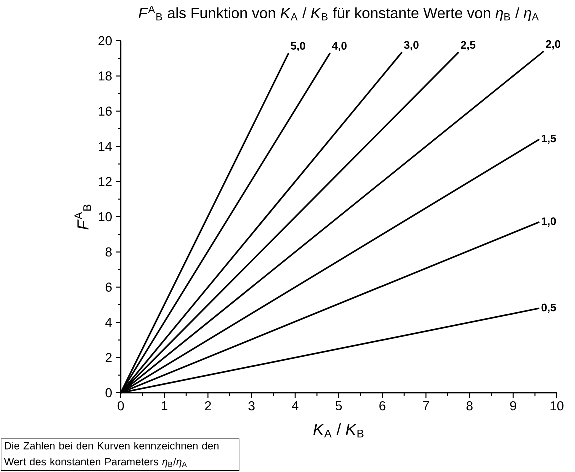 The height and width of the screenshot is (472, 575). I want to click on series-label: 1,0, so click(549, 222).